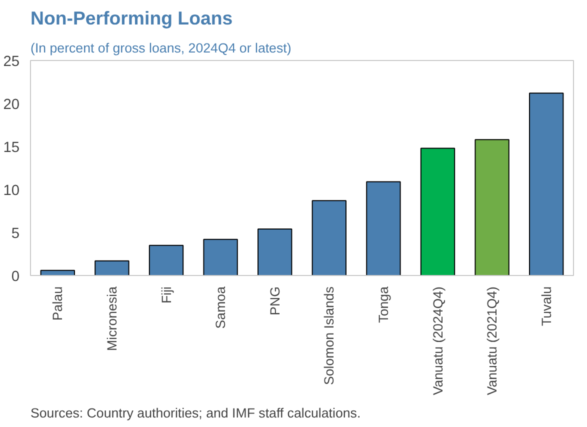 This screenshot has height=427, width=587. What do you see at coordinates (546, 306) in the screenshot?
I see `x-tick-label: Tuvalu` at bounding box center [546, 306].